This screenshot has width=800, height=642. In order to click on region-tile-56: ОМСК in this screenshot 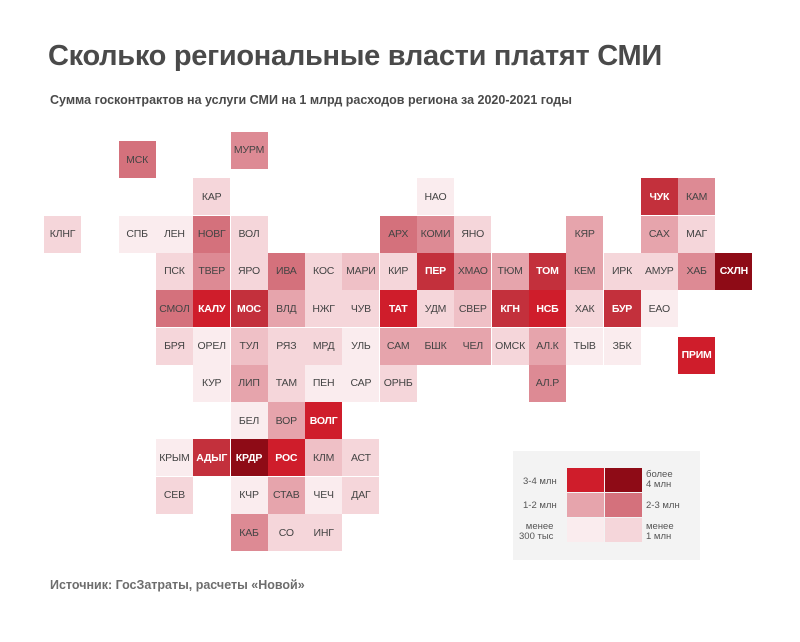, I will do `click(510, 346)`.